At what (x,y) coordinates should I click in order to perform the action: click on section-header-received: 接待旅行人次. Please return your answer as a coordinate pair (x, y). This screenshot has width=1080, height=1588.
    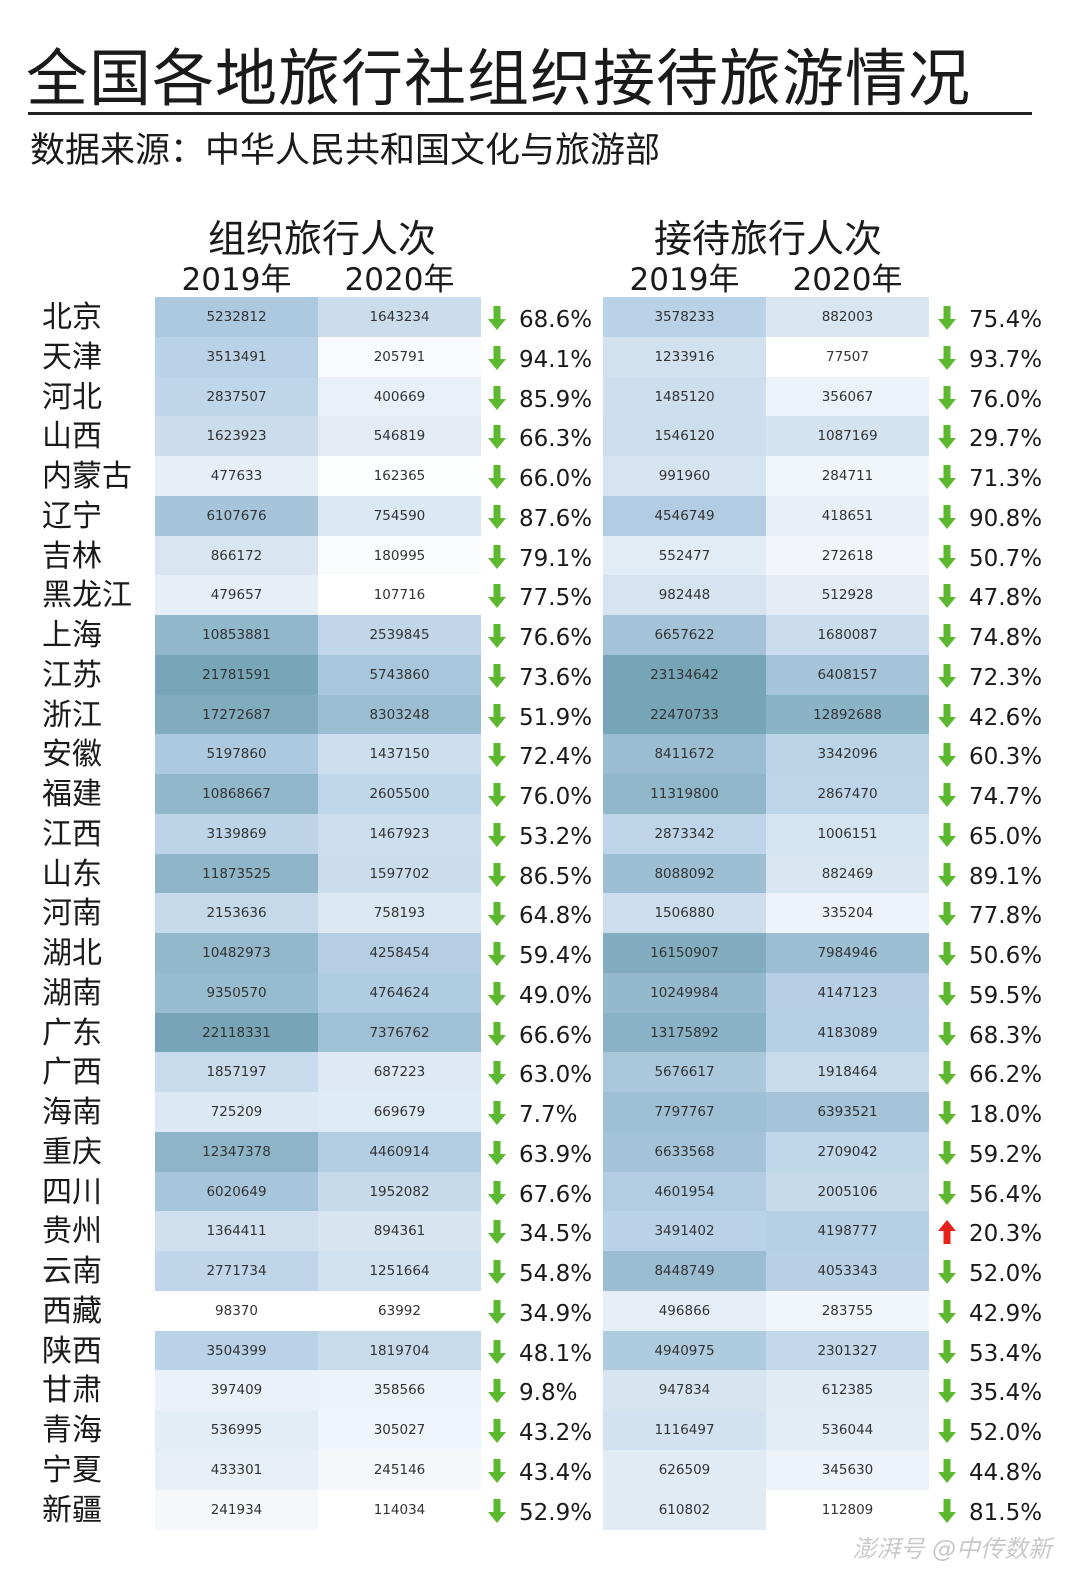
    Looking at the image, I should click on (767, 239).